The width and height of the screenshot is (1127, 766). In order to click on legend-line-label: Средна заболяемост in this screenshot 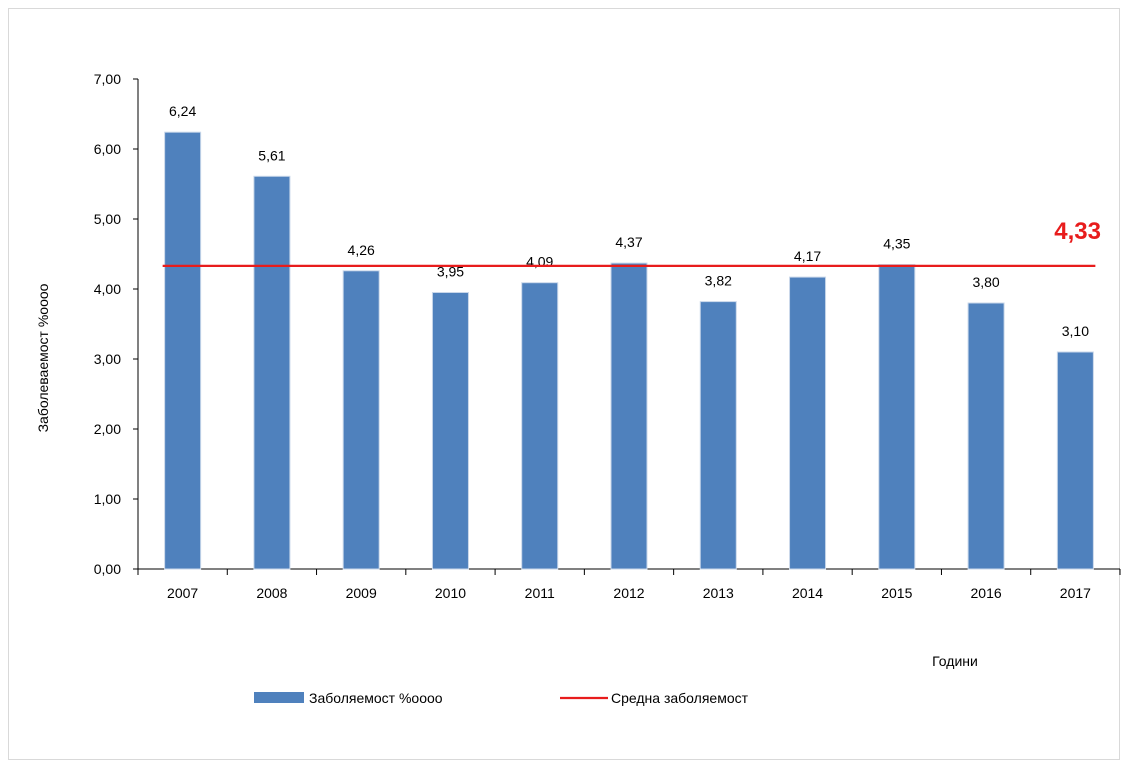, I will do `click(680, 698)`.